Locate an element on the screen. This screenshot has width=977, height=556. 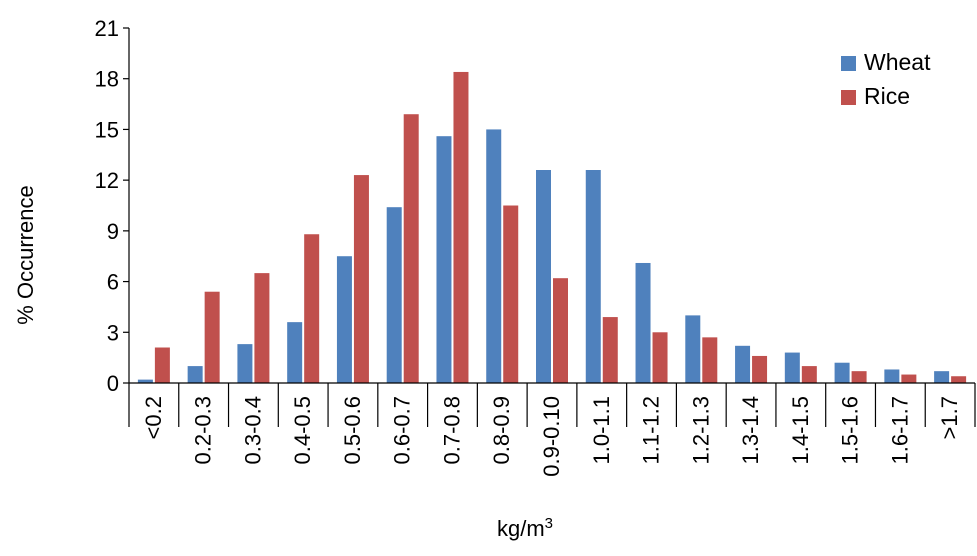
x-tick-label-14: 1.5-1.6 is located at coordinates (850, 430).